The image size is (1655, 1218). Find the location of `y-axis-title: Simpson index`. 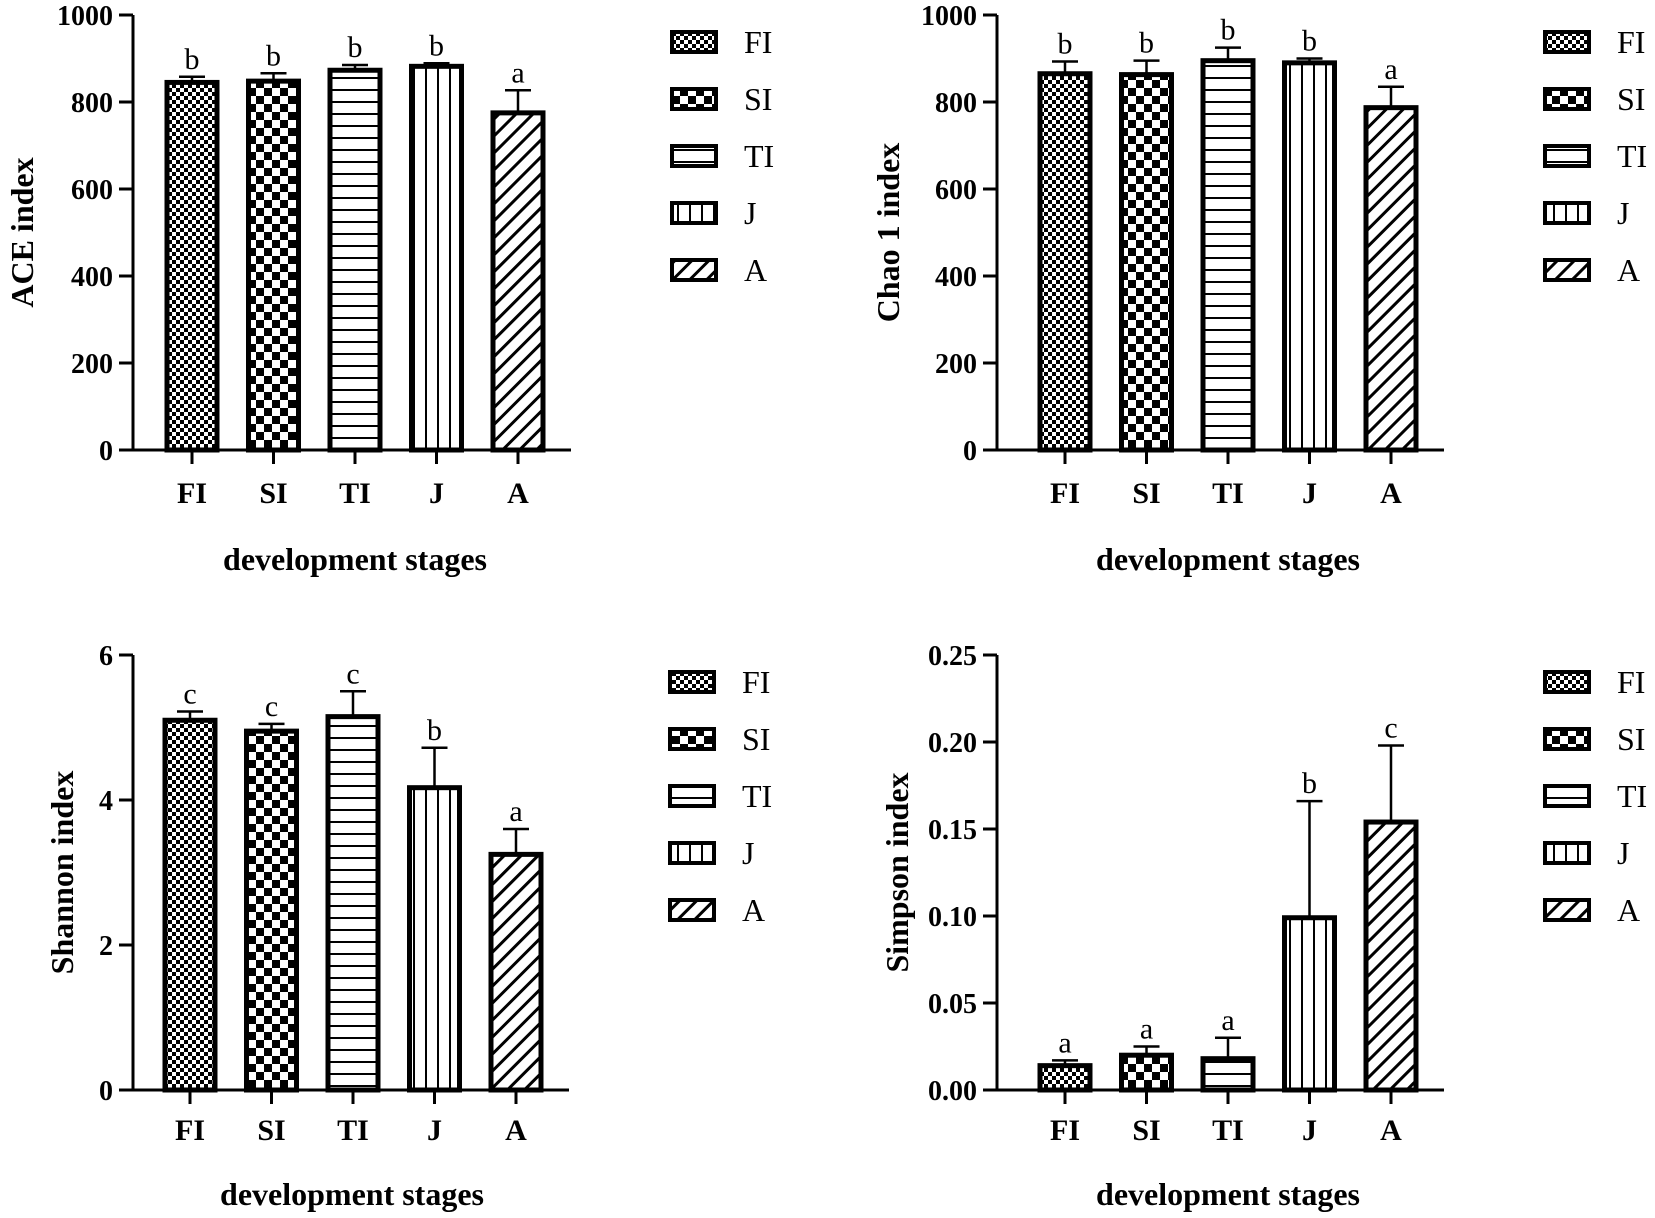

y-axis-title: Simpson index is located at coordinates (897, 872).